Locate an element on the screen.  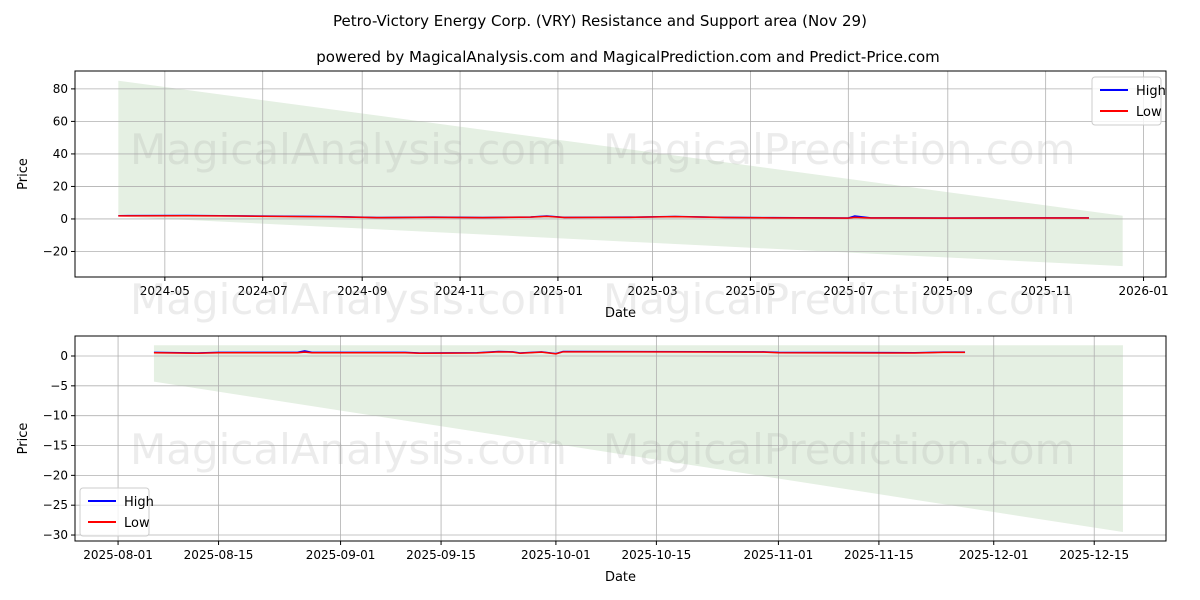
y-tick-label: 40 is located at coordinates (60, 154).